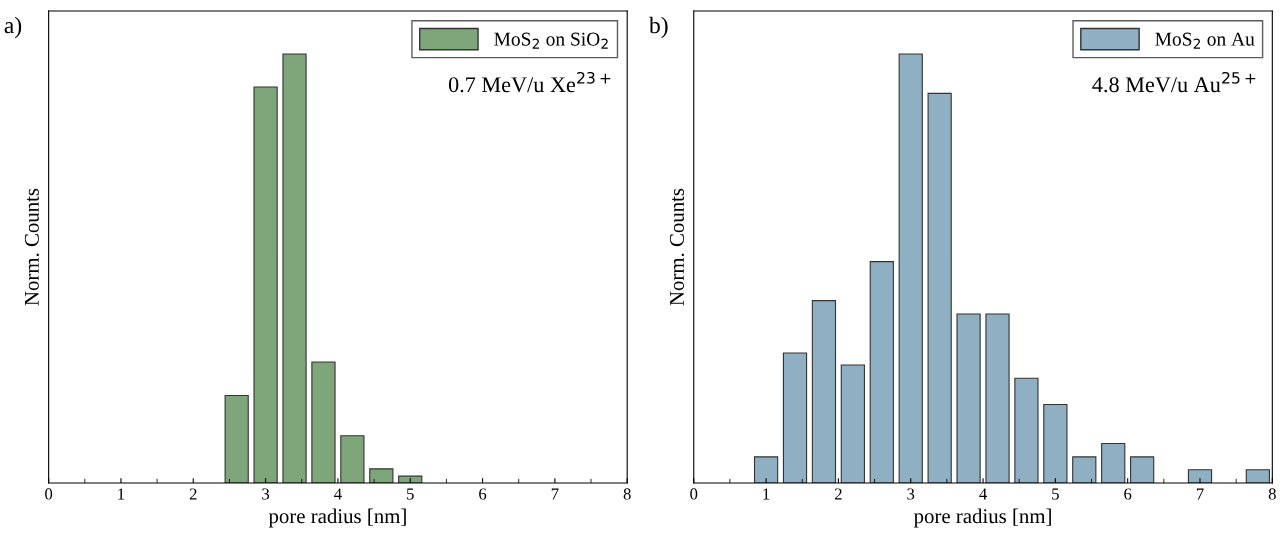  I want to click on text: a), so click(13, 27).